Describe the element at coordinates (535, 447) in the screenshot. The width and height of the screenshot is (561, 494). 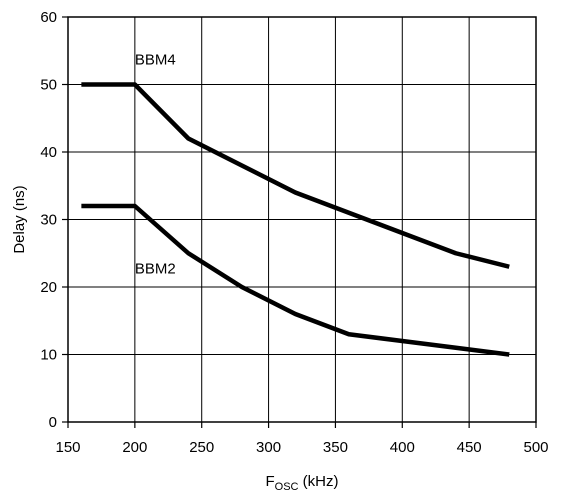
I see `x-tick-label-500: 500` at that location.